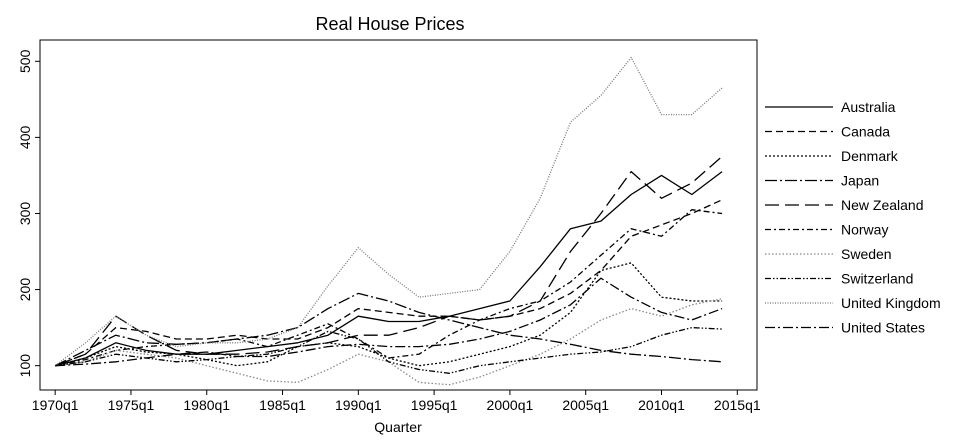 Image resolution: width=970 pixels, height=443 pixels. Describe the element at coordinates (860, 181) in the screenshot. I see `legend-label: Japan` at that location.